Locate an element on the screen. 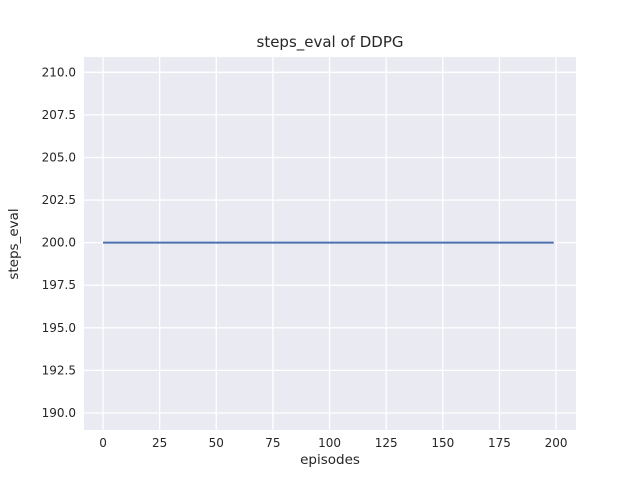  y-tick-label: 202.5 is located at coordinates (59, 200).